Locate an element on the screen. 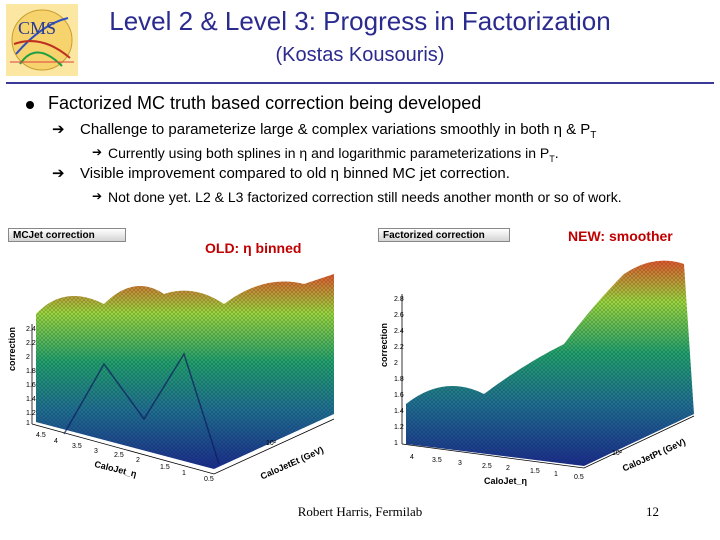 Image resolution: width=720 pixels, height=540 pixels. right-z-tick: 2.2 is located at coordinates (399, 347).